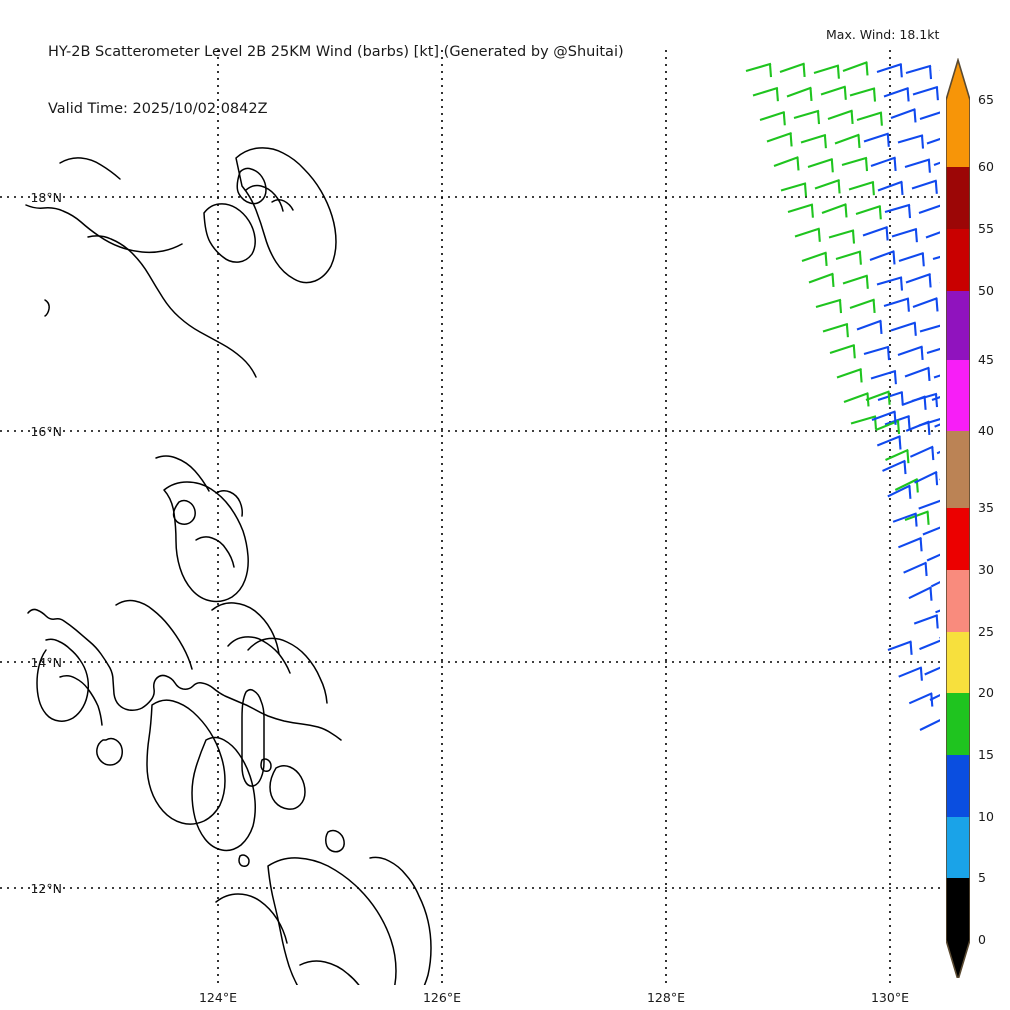 The image size is (1010, 1010). I want to click on lon-tick-130e: 130°E, so click(889, 997).